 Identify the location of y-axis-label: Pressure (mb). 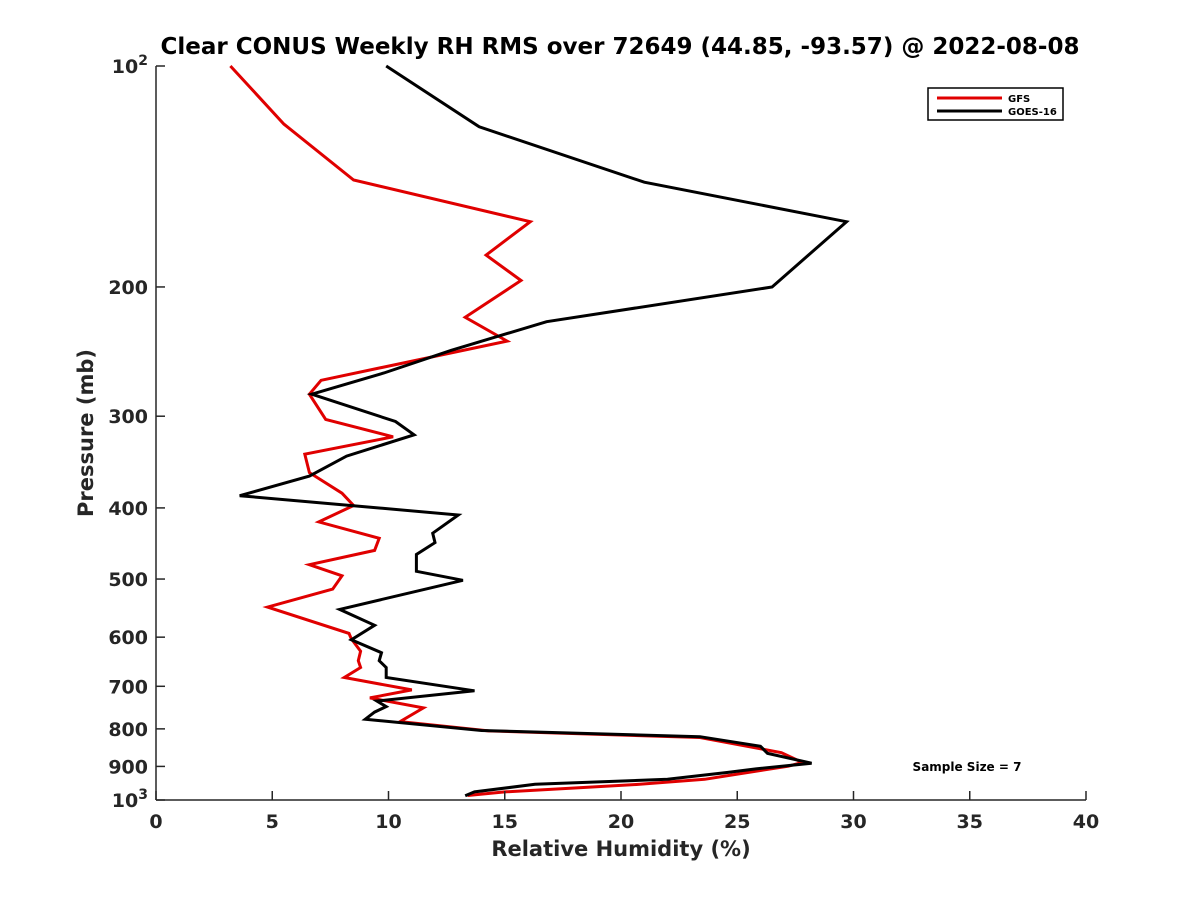
(86, 433).